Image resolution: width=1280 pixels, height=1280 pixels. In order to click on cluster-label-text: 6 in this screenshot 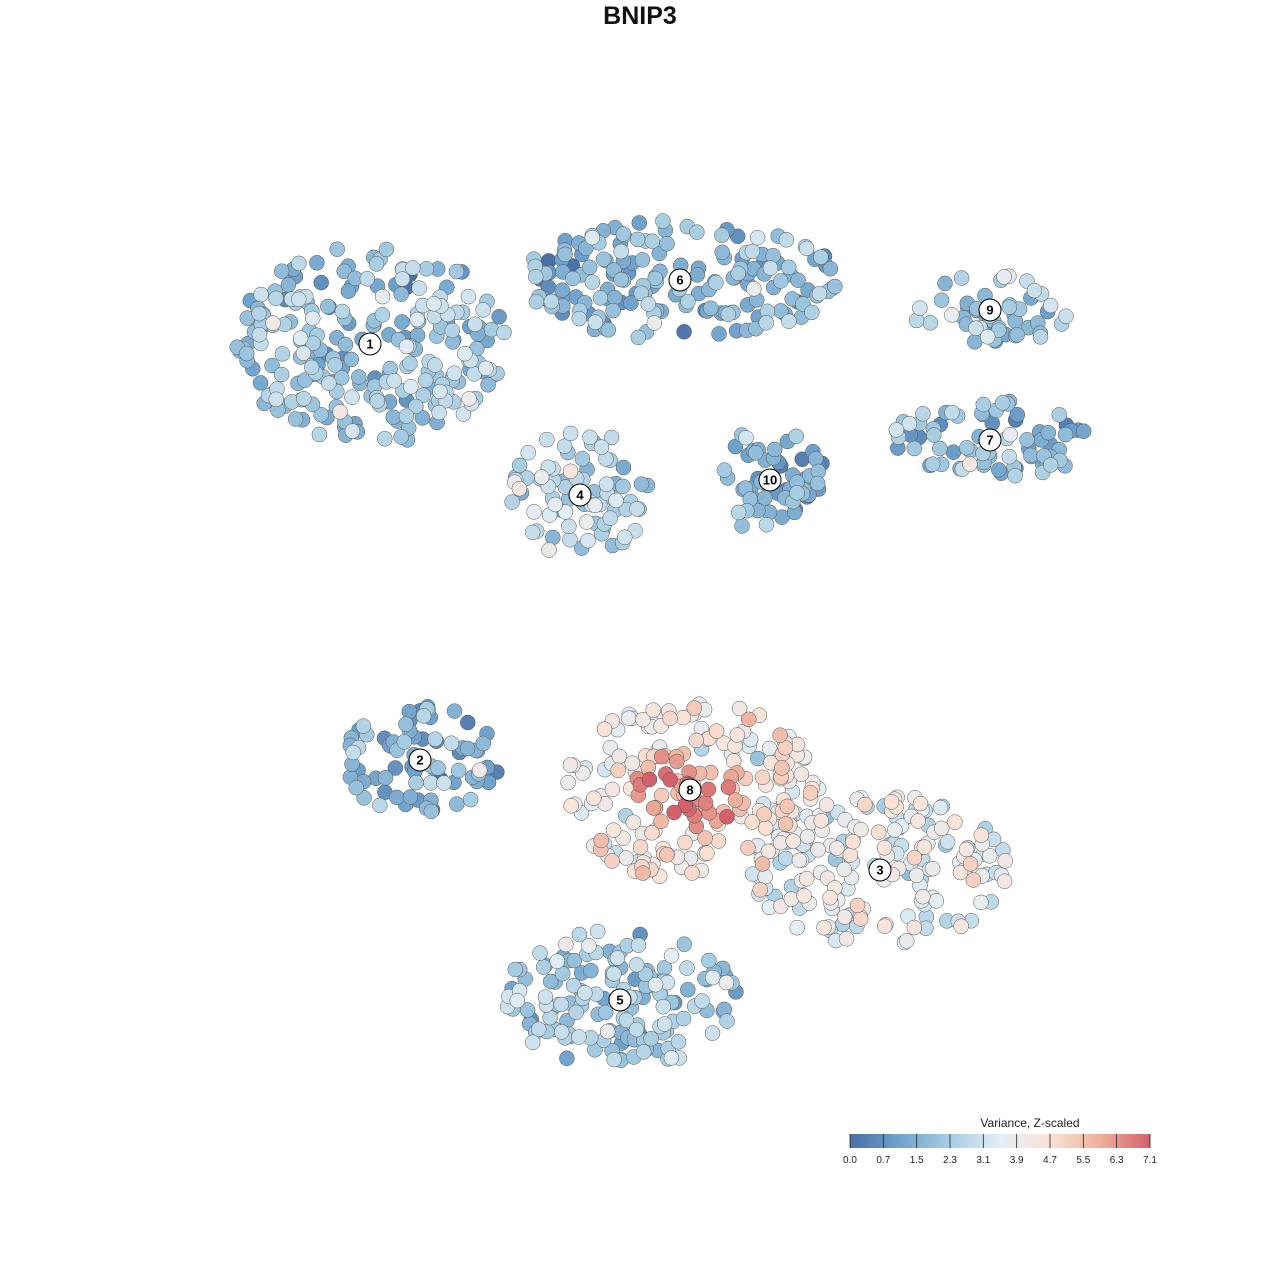, I will do `click(679, 280)`.